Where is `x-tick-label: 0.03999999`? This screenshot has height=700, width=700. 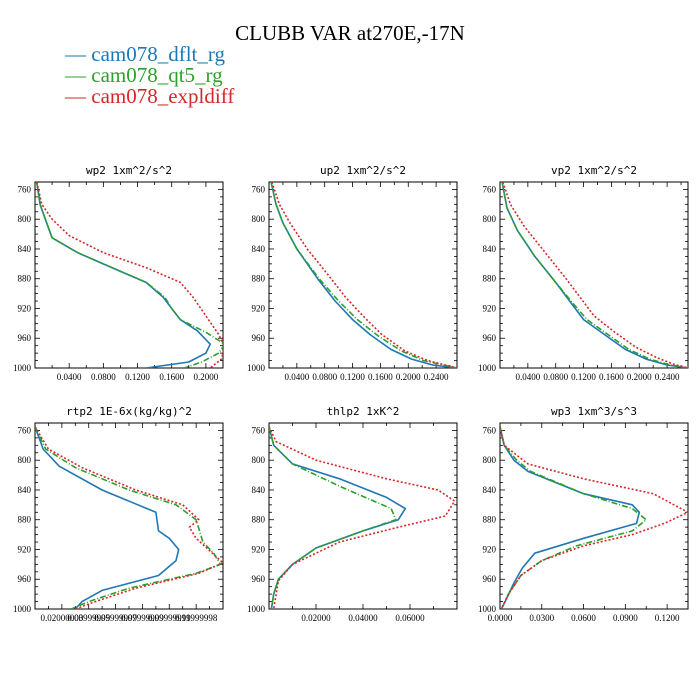 x-tick-label: 0.03999999 is located at coordinates (88, 618).